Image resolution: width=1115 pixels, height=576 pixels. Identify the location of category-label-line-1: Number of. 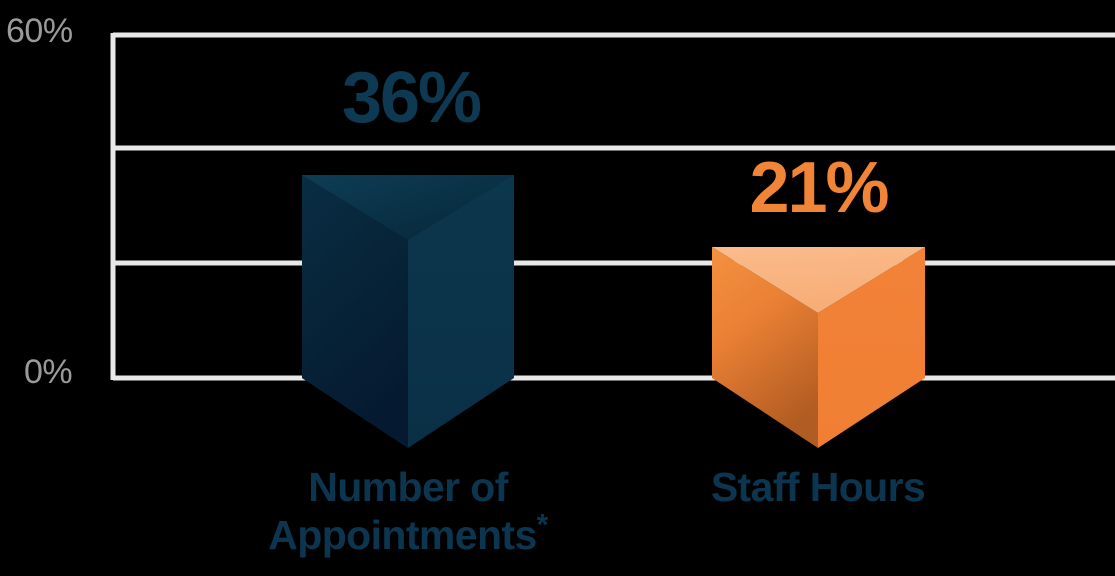
(408, 487).